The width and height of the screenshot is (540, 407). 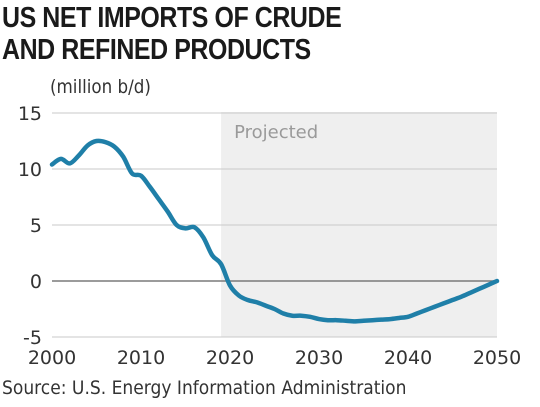 I want to click on x-tick-label: 2030, so click(x=319, y=358).